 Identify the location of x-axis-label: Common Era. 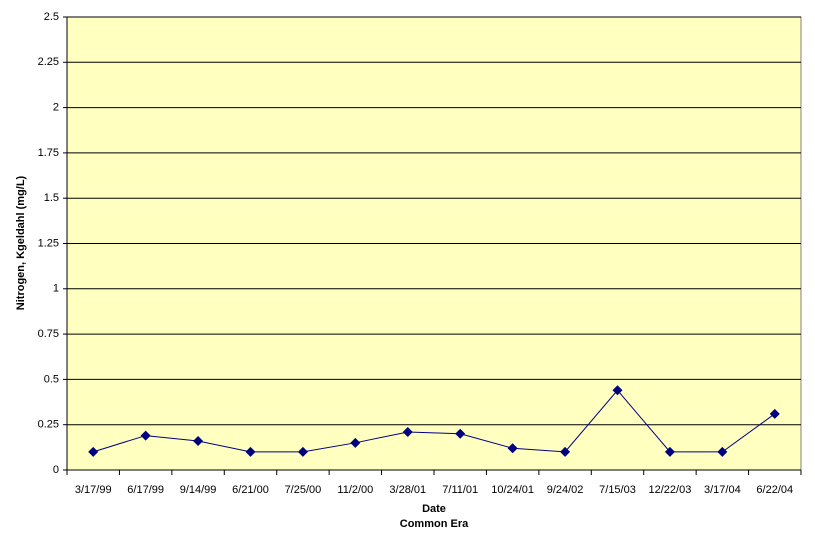
(434, 524).